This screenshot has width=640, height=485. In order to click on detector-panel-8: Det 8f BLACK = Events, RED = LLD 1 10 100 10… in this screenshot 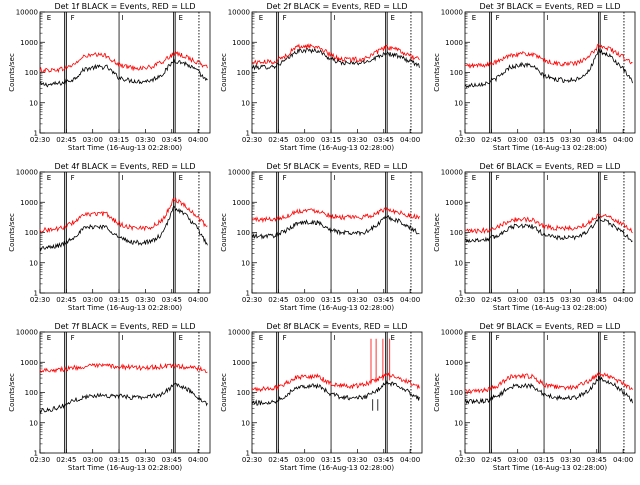, I will do `click(321, 397)`.